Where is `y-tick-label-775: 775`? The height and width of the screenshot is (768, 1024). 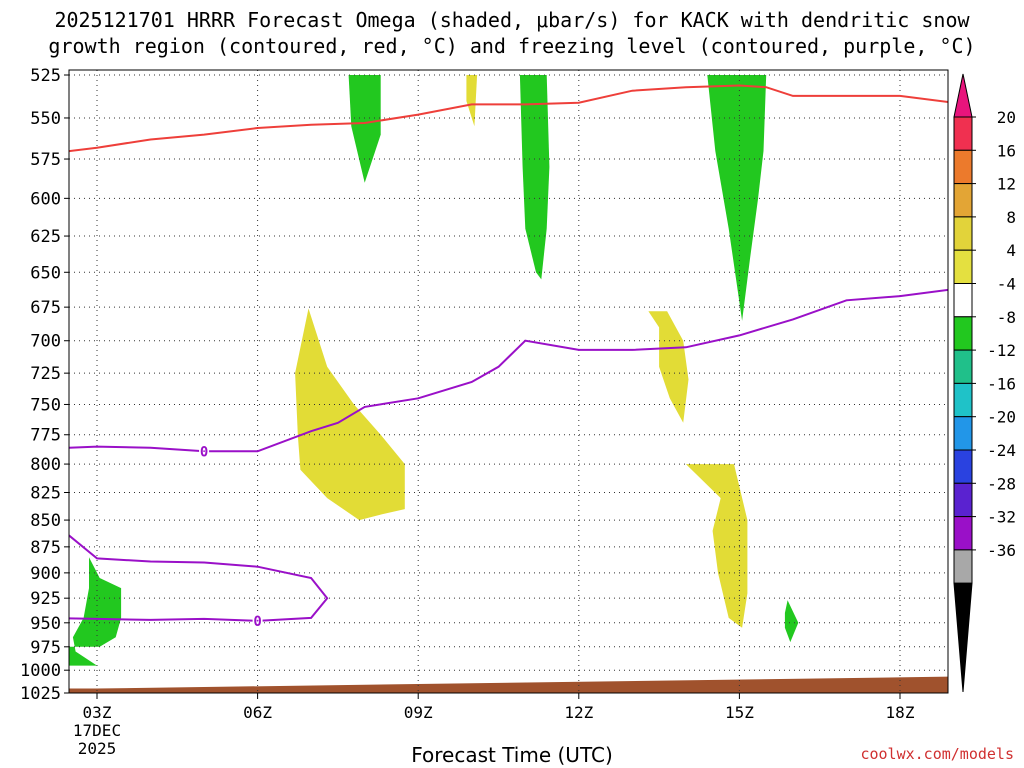 y-tick-label-775: 775 is located at coordinates (45, 436).